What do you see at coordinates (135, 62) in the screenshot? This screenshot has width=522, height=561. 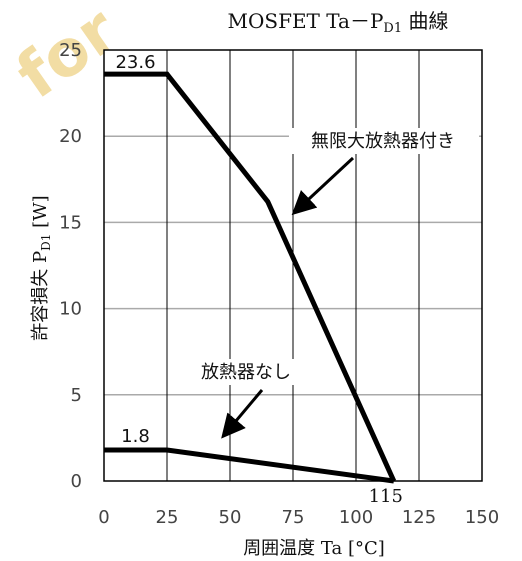 I see `value-label-23-6: 23.6` at bounding box center [135, 62].